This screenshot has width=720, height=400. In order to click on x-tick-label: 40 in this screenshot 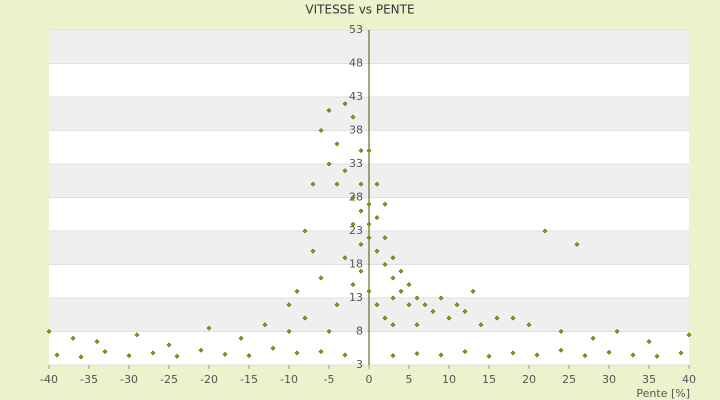, I will do `click(689, 379)`.